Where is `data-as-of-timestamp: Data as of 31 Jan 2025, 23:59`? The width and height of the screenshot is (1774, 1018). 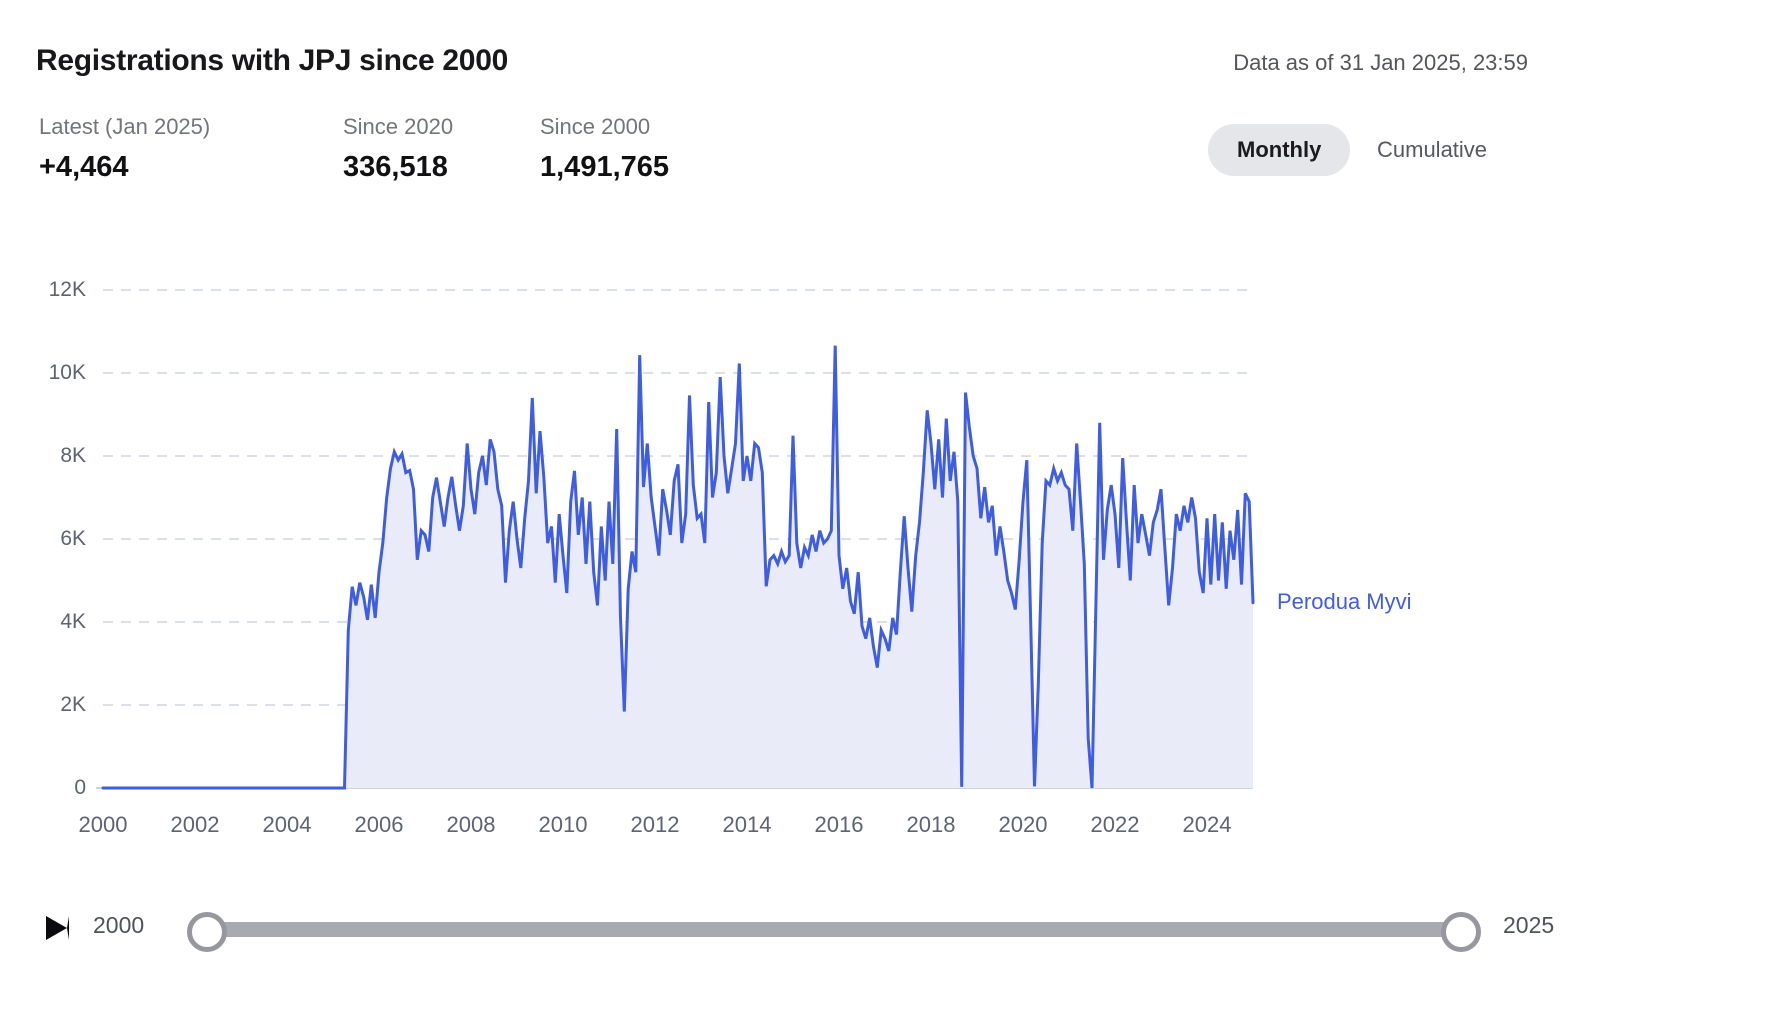 data-as-of-timestamp: Data as of 31 Jan 2025, 23:59 is located at coordinates (1380, 62).